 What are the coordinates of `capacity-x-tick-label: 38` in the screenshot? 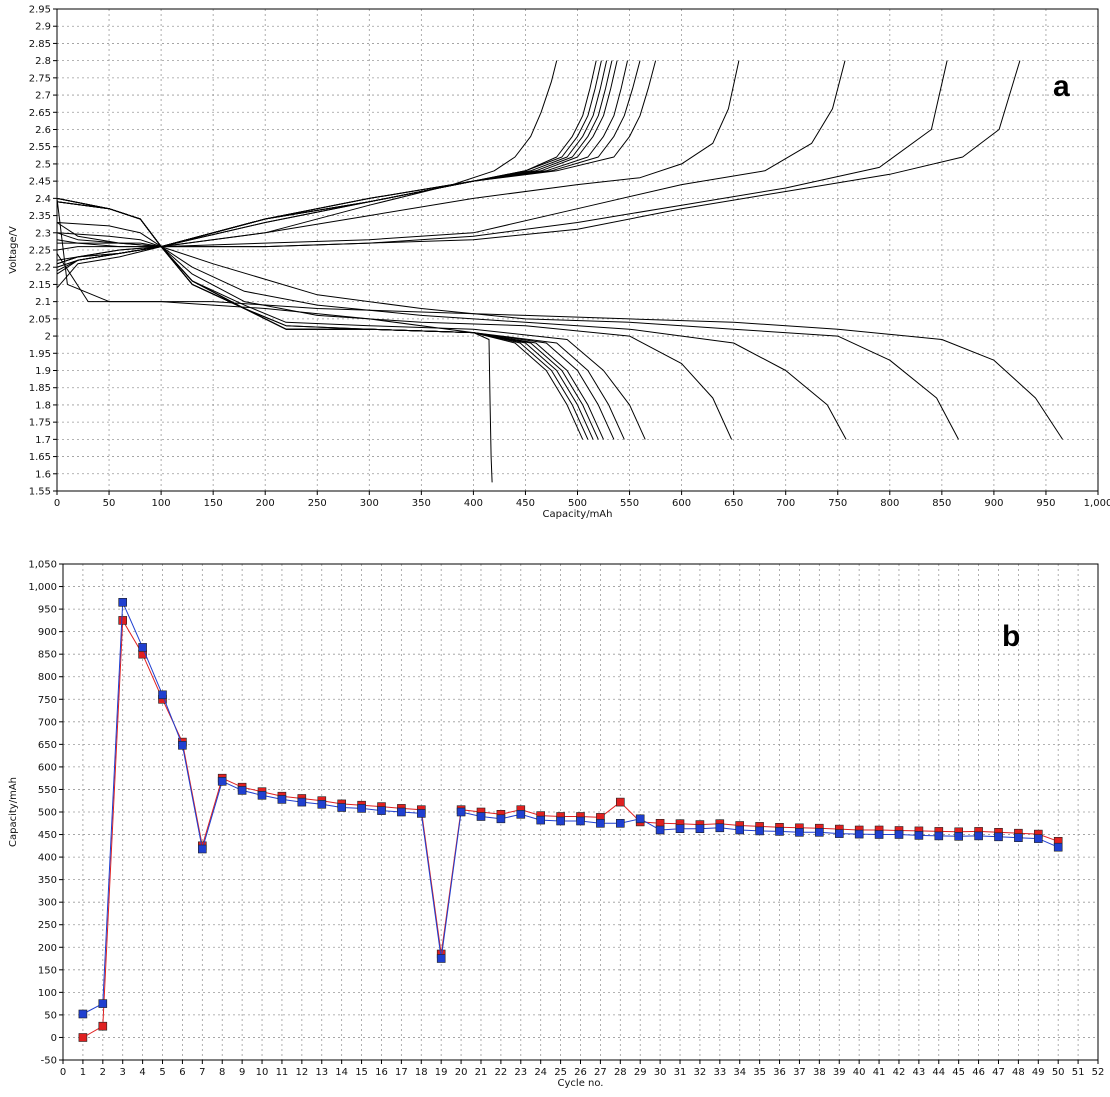 It's located at (819, 1072).